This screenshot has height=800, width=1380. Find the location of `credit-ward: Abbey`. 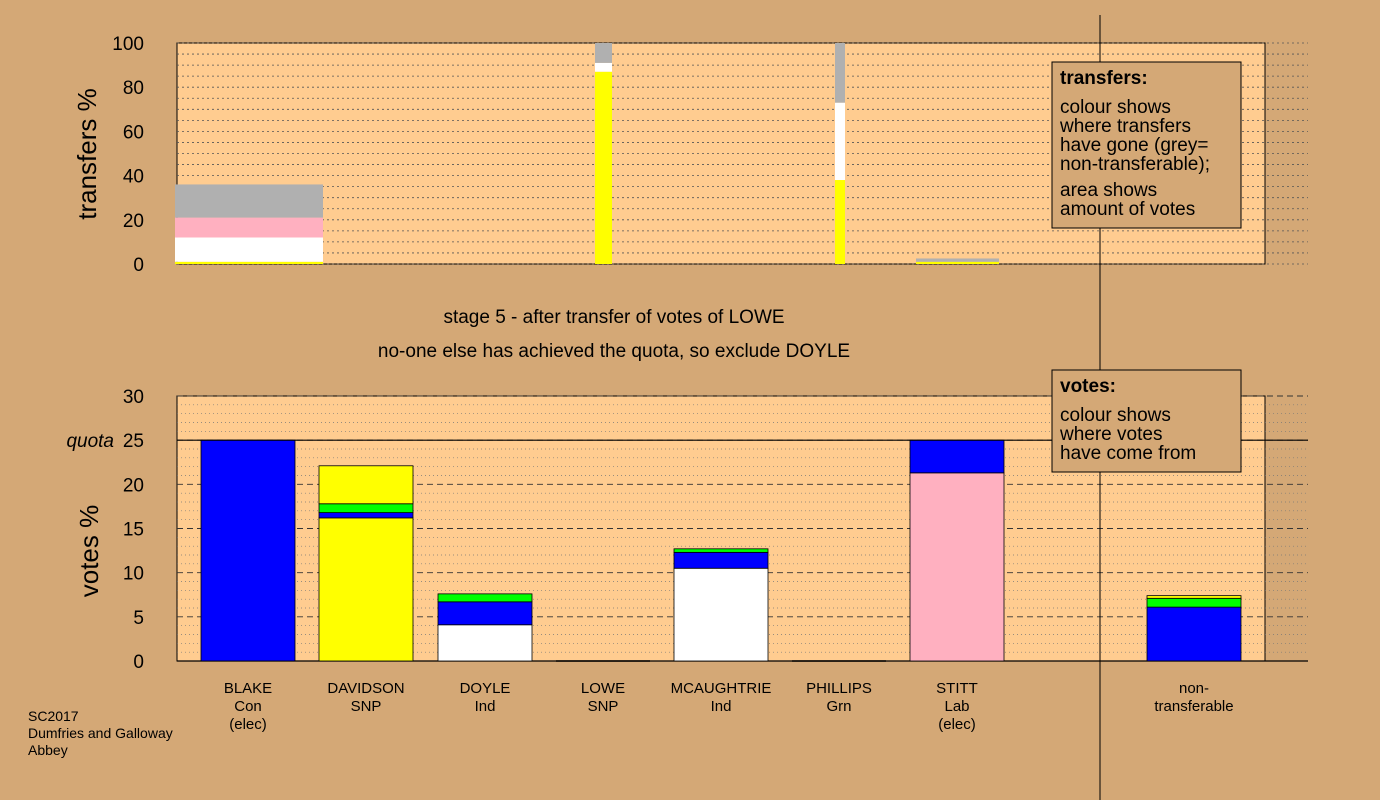

credit-ward: Abbey is located at coordinates (48, 750).